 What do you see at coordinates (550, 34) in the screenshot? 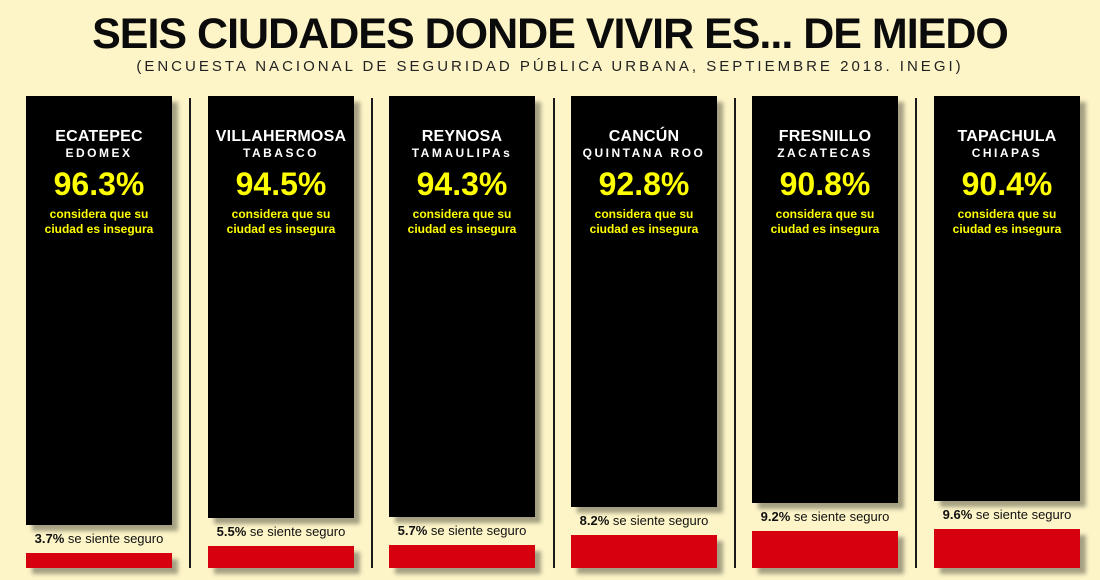
I see `chart-title: SEIS CIUDADES DONDE VIVIR ES... DE MIEDO` at bounding box center [550, 34].